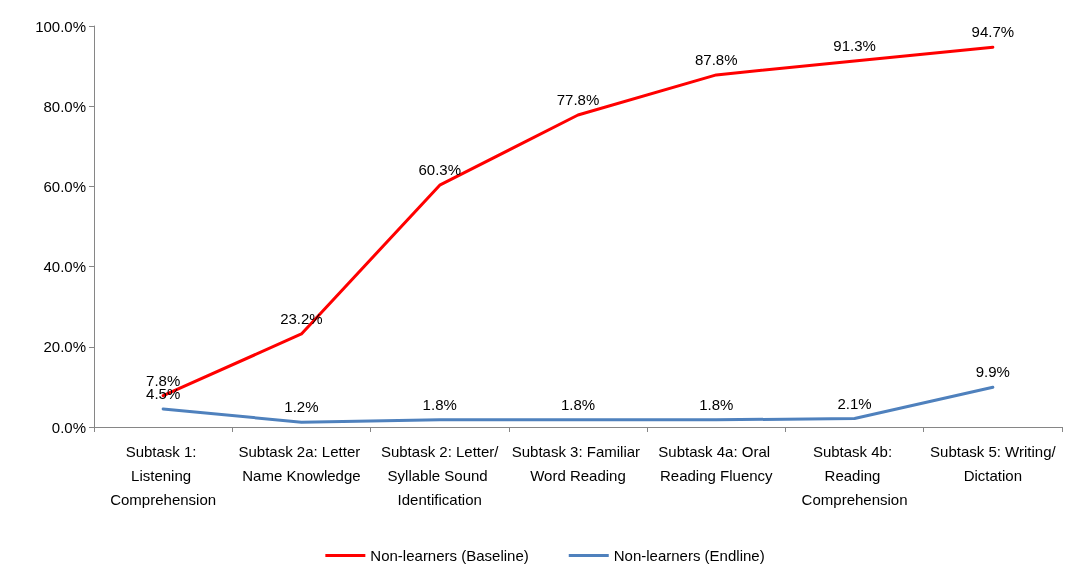 Image resolution: width=1090 pixels, height=580 pixels. What do you see at coordinates (449, 555) in the screenshot?
I see `legend-label: Non-learners (Baseline)` at bounding box center [449, 555].